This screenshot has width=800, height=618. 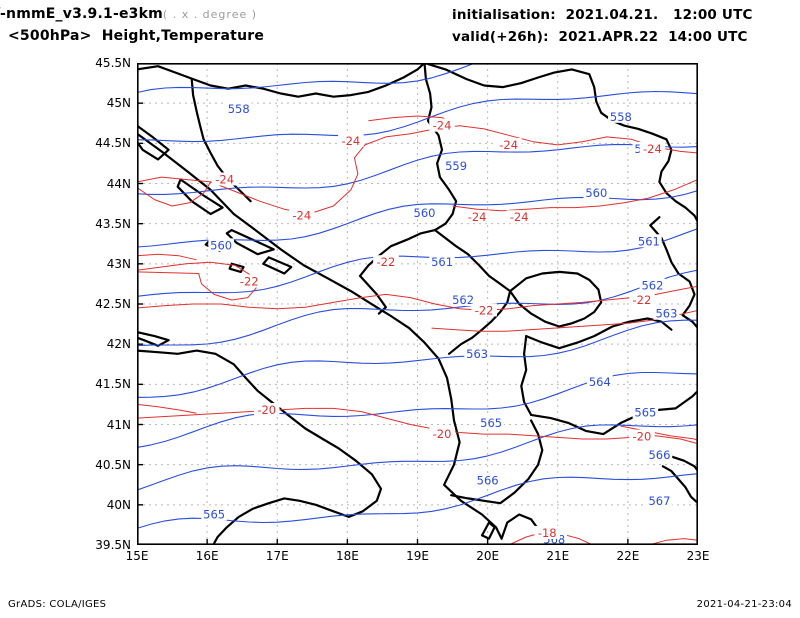 What do you see at coordinates (118, 424) in the screenshot?
I see `y-tick-label: 41N` at bounding box center [118, 424].